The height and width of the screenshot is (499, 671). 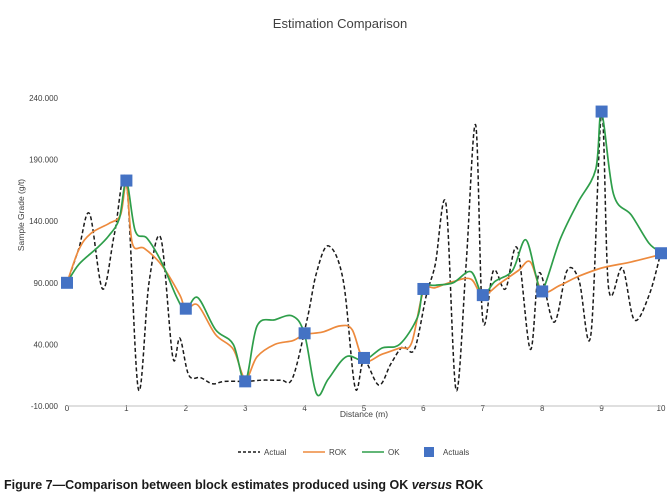 I want to click on y-tick-label: 240.000, so click(x=43, y=98).